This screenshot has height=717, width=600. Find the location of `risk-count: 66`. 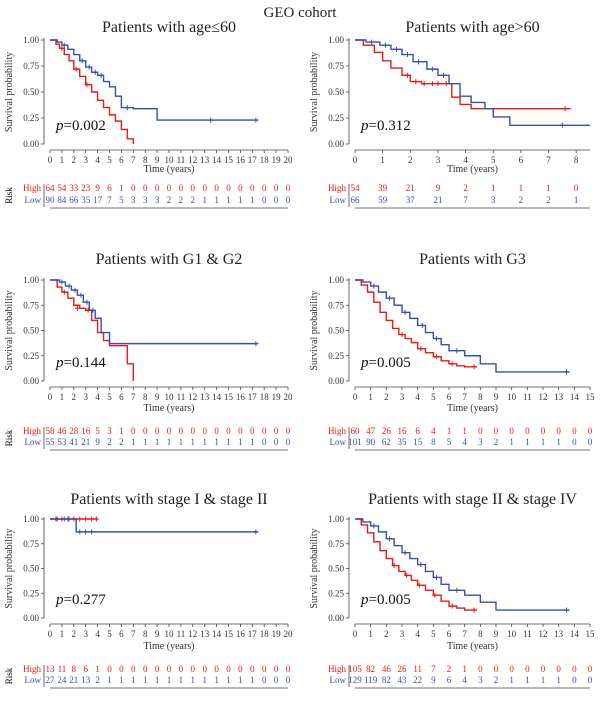

risk-count: 66 is located at coordinates (356, 200).